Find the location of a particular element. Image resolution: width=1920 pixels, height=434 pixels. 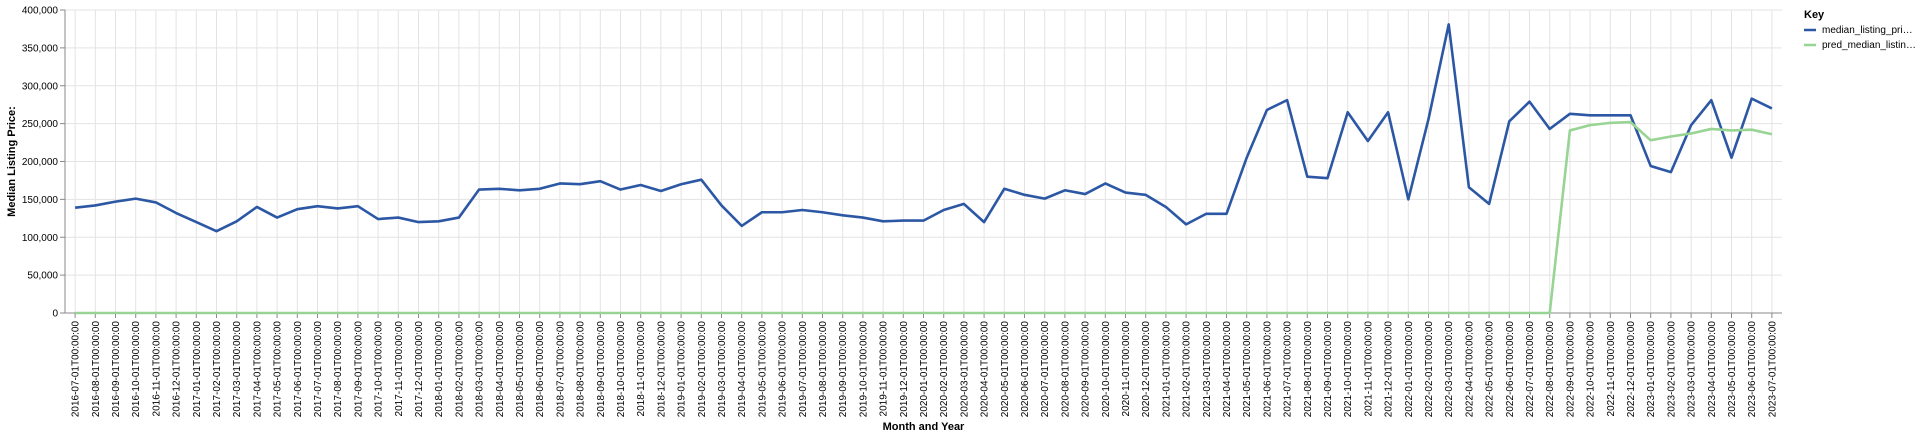

y-tick-label: 300,000 is located at coordinates (40, 86).